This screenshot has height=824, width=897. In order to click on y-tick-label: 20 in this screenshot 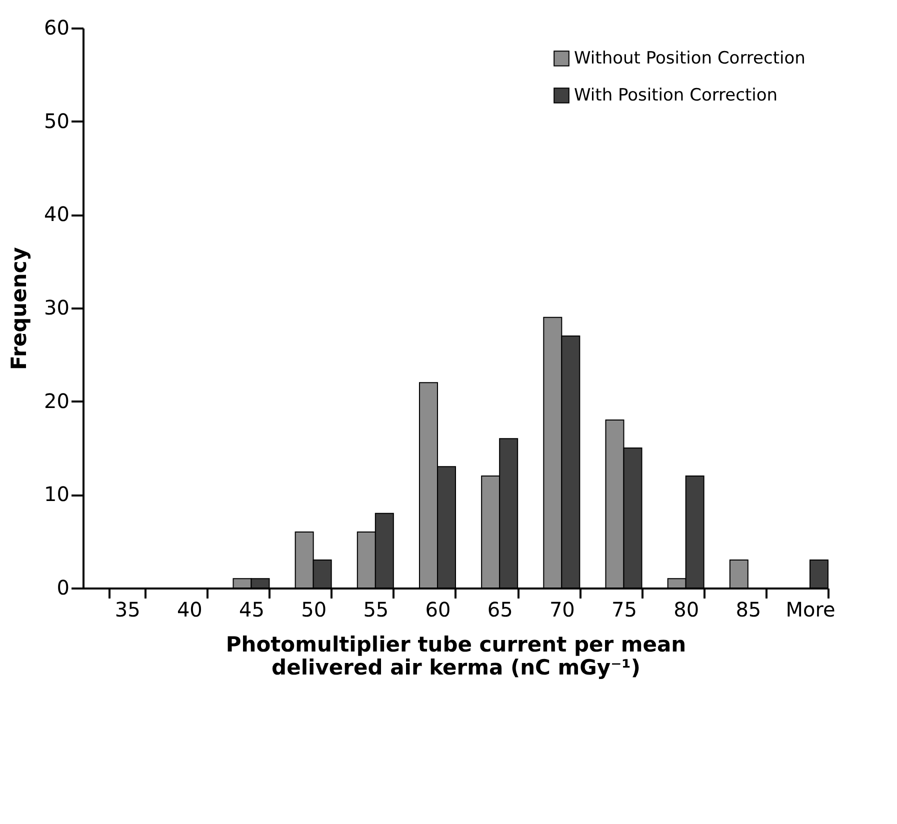, I will do `click(57, 400)`.